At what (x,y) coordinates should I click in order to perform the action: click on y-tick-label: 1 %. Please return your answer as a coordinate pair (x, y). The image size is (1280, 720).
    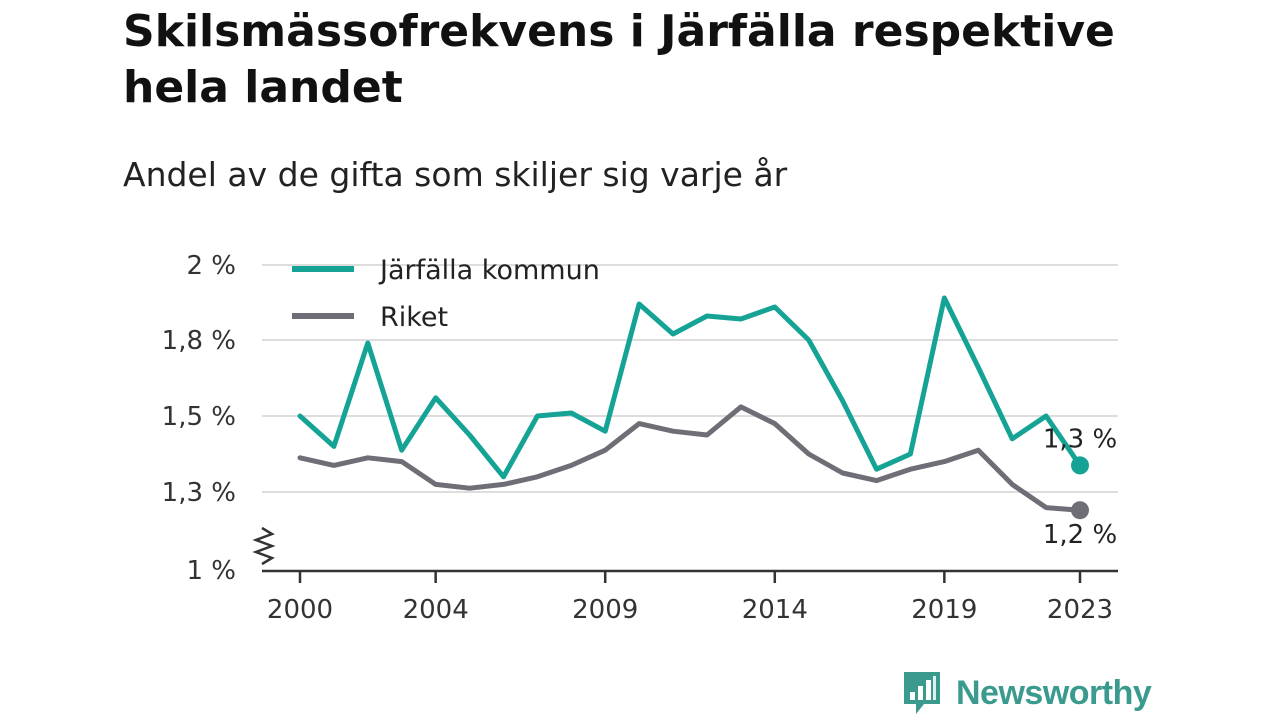
    Looking at the image, I should click on (211, 571).